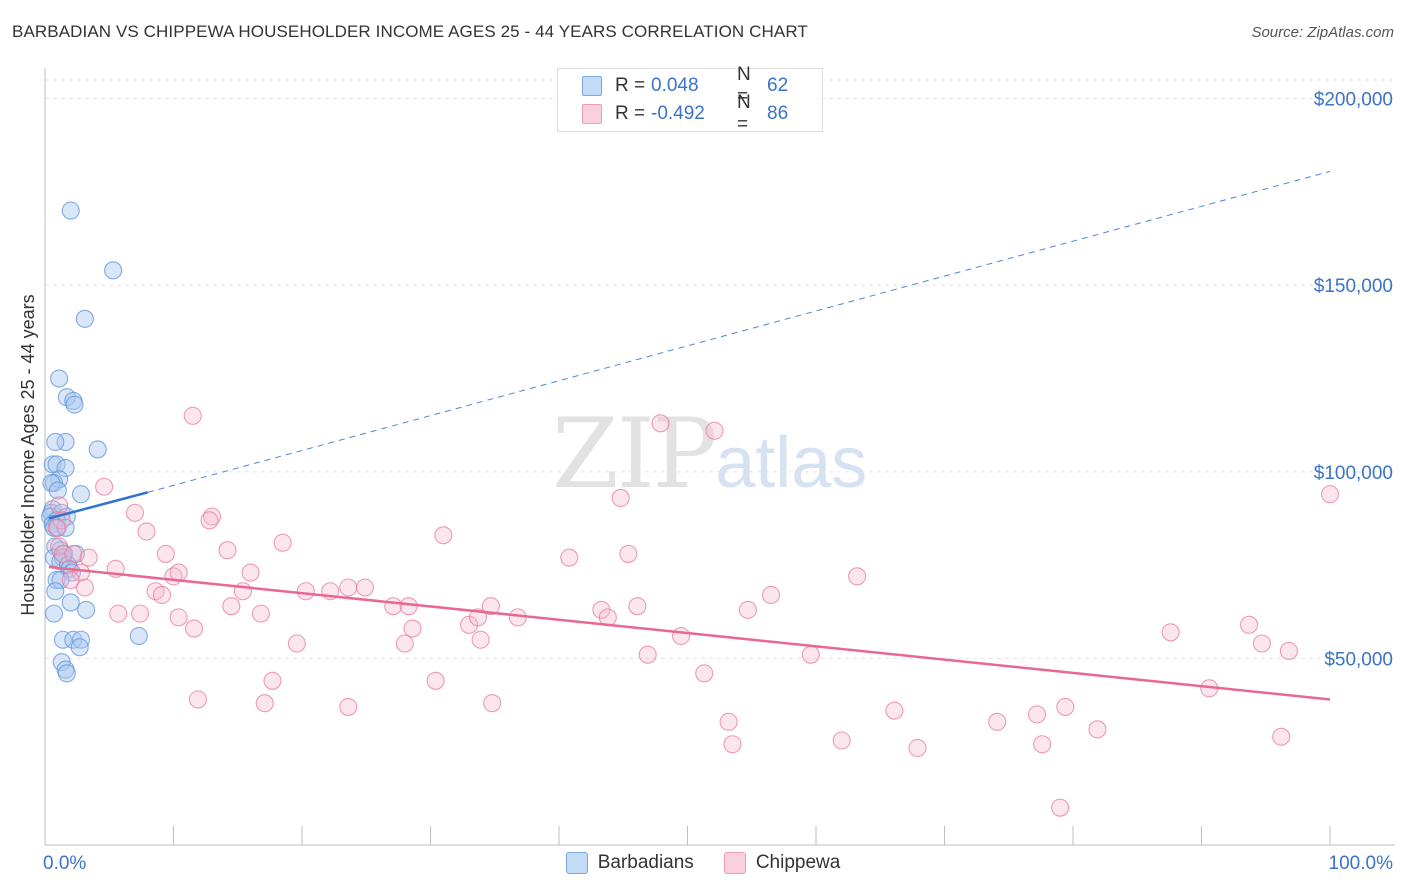 This screenshot has width=1406, height=892. Describe the element at coordinates (576, 863) in the screenshot. I see `series-swatch-barbadians` at that location.